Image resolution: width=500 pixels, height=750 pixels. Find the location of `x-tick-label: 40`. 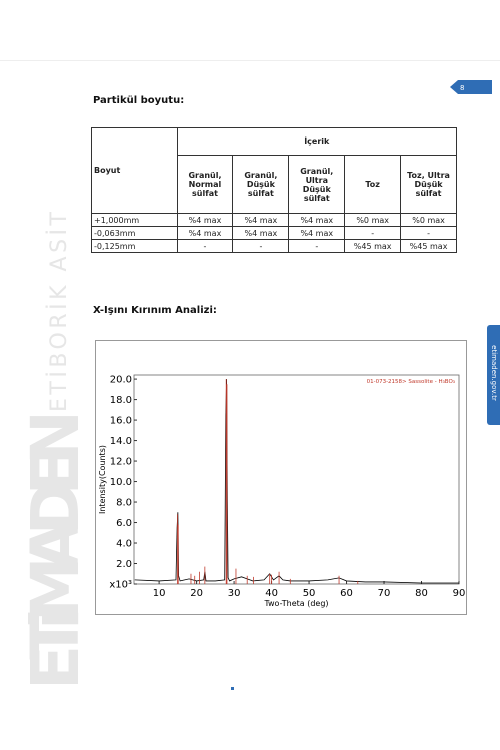

x-tick-label: 40 is located at coordinates (271, 593).